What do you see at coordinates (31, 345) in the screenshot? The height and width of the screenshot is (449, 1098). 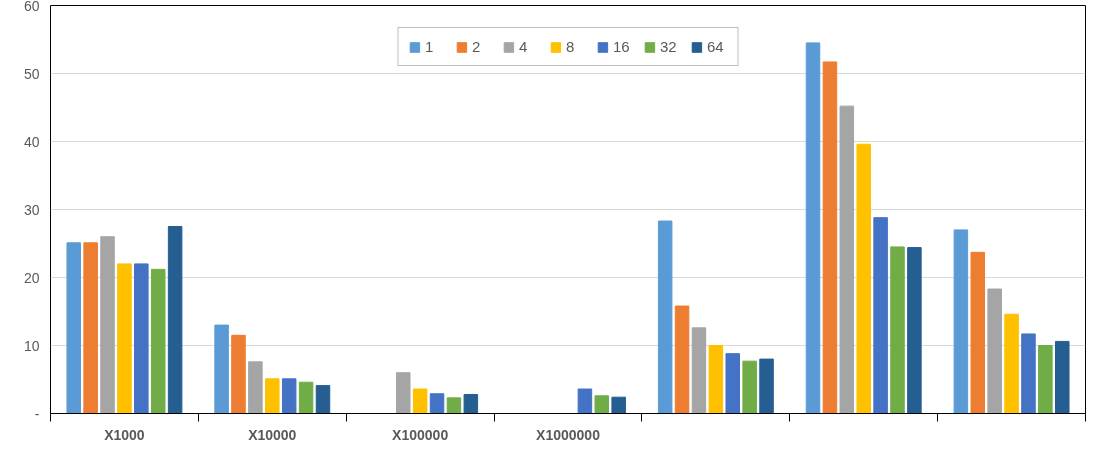 I see `y-tick-label: 10` at bounding box center [31, 345].